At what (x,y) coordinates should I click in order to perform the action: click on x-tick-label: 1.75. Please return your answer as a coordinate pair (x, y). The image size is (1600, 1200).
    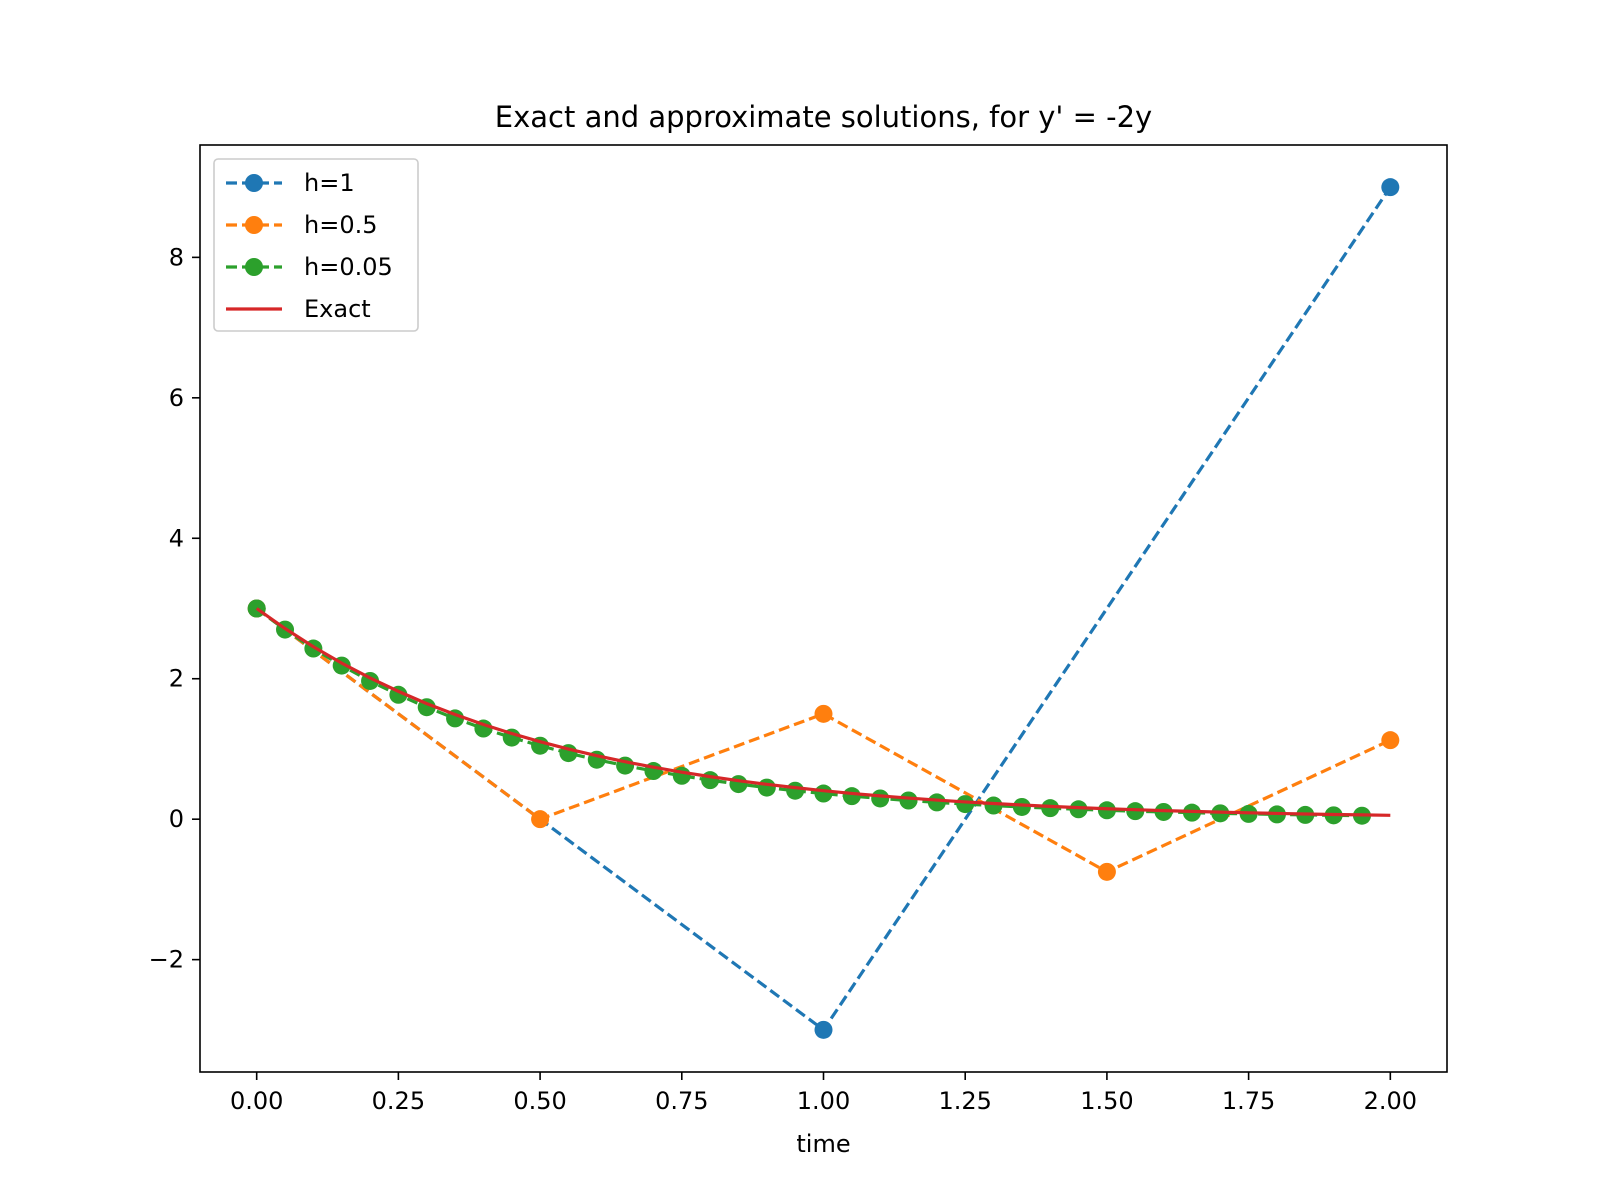
    Looking at the image, I should click on (1248, 1101).